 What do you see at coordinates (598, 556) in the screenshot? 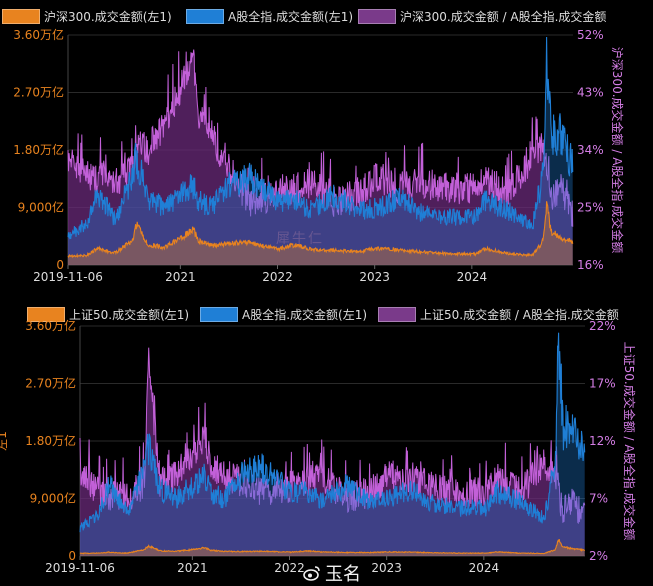
I see `y-right-tick-label: 2%` at bounding box center [598, 556].